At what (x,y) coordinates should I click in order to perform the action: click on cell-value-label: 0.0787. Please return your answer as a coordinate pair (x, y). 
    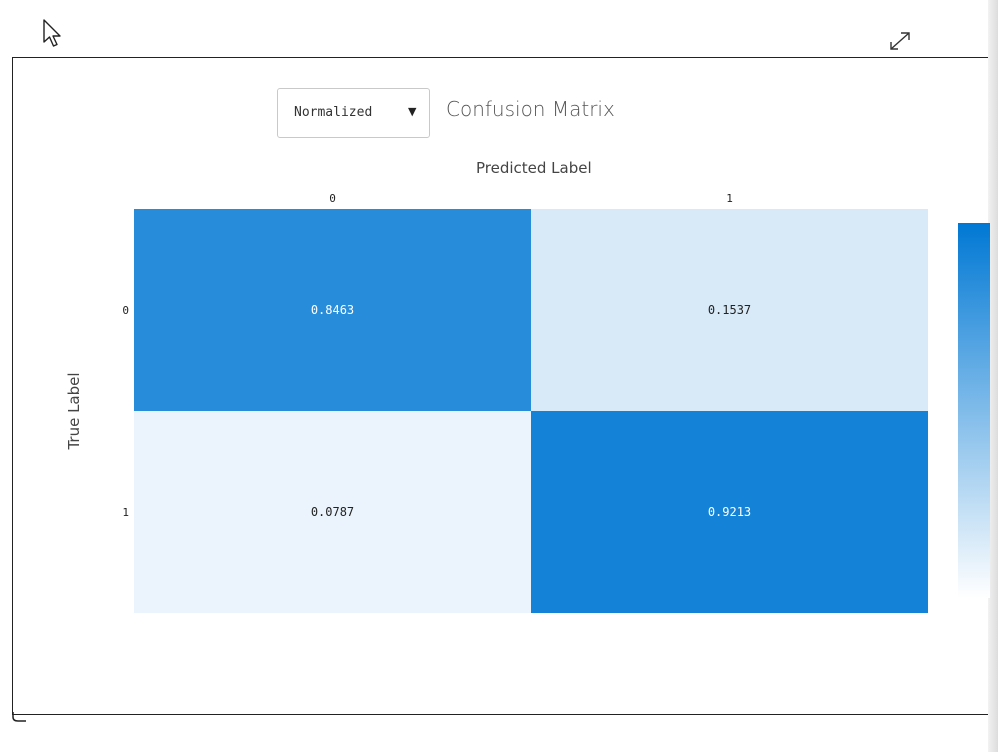
    Looking at the image, I should click on (332, 512).